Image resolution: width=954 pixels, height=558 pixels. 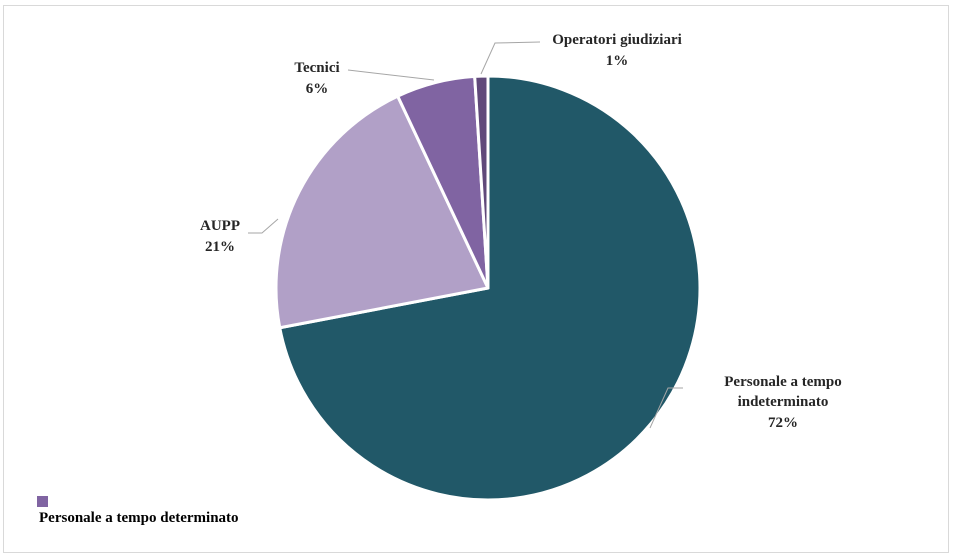 What do you see at coordinates (220, 226) in the screenshot?
I see `slice-label-aupp: AUPP` at bounding box center [220, 226].